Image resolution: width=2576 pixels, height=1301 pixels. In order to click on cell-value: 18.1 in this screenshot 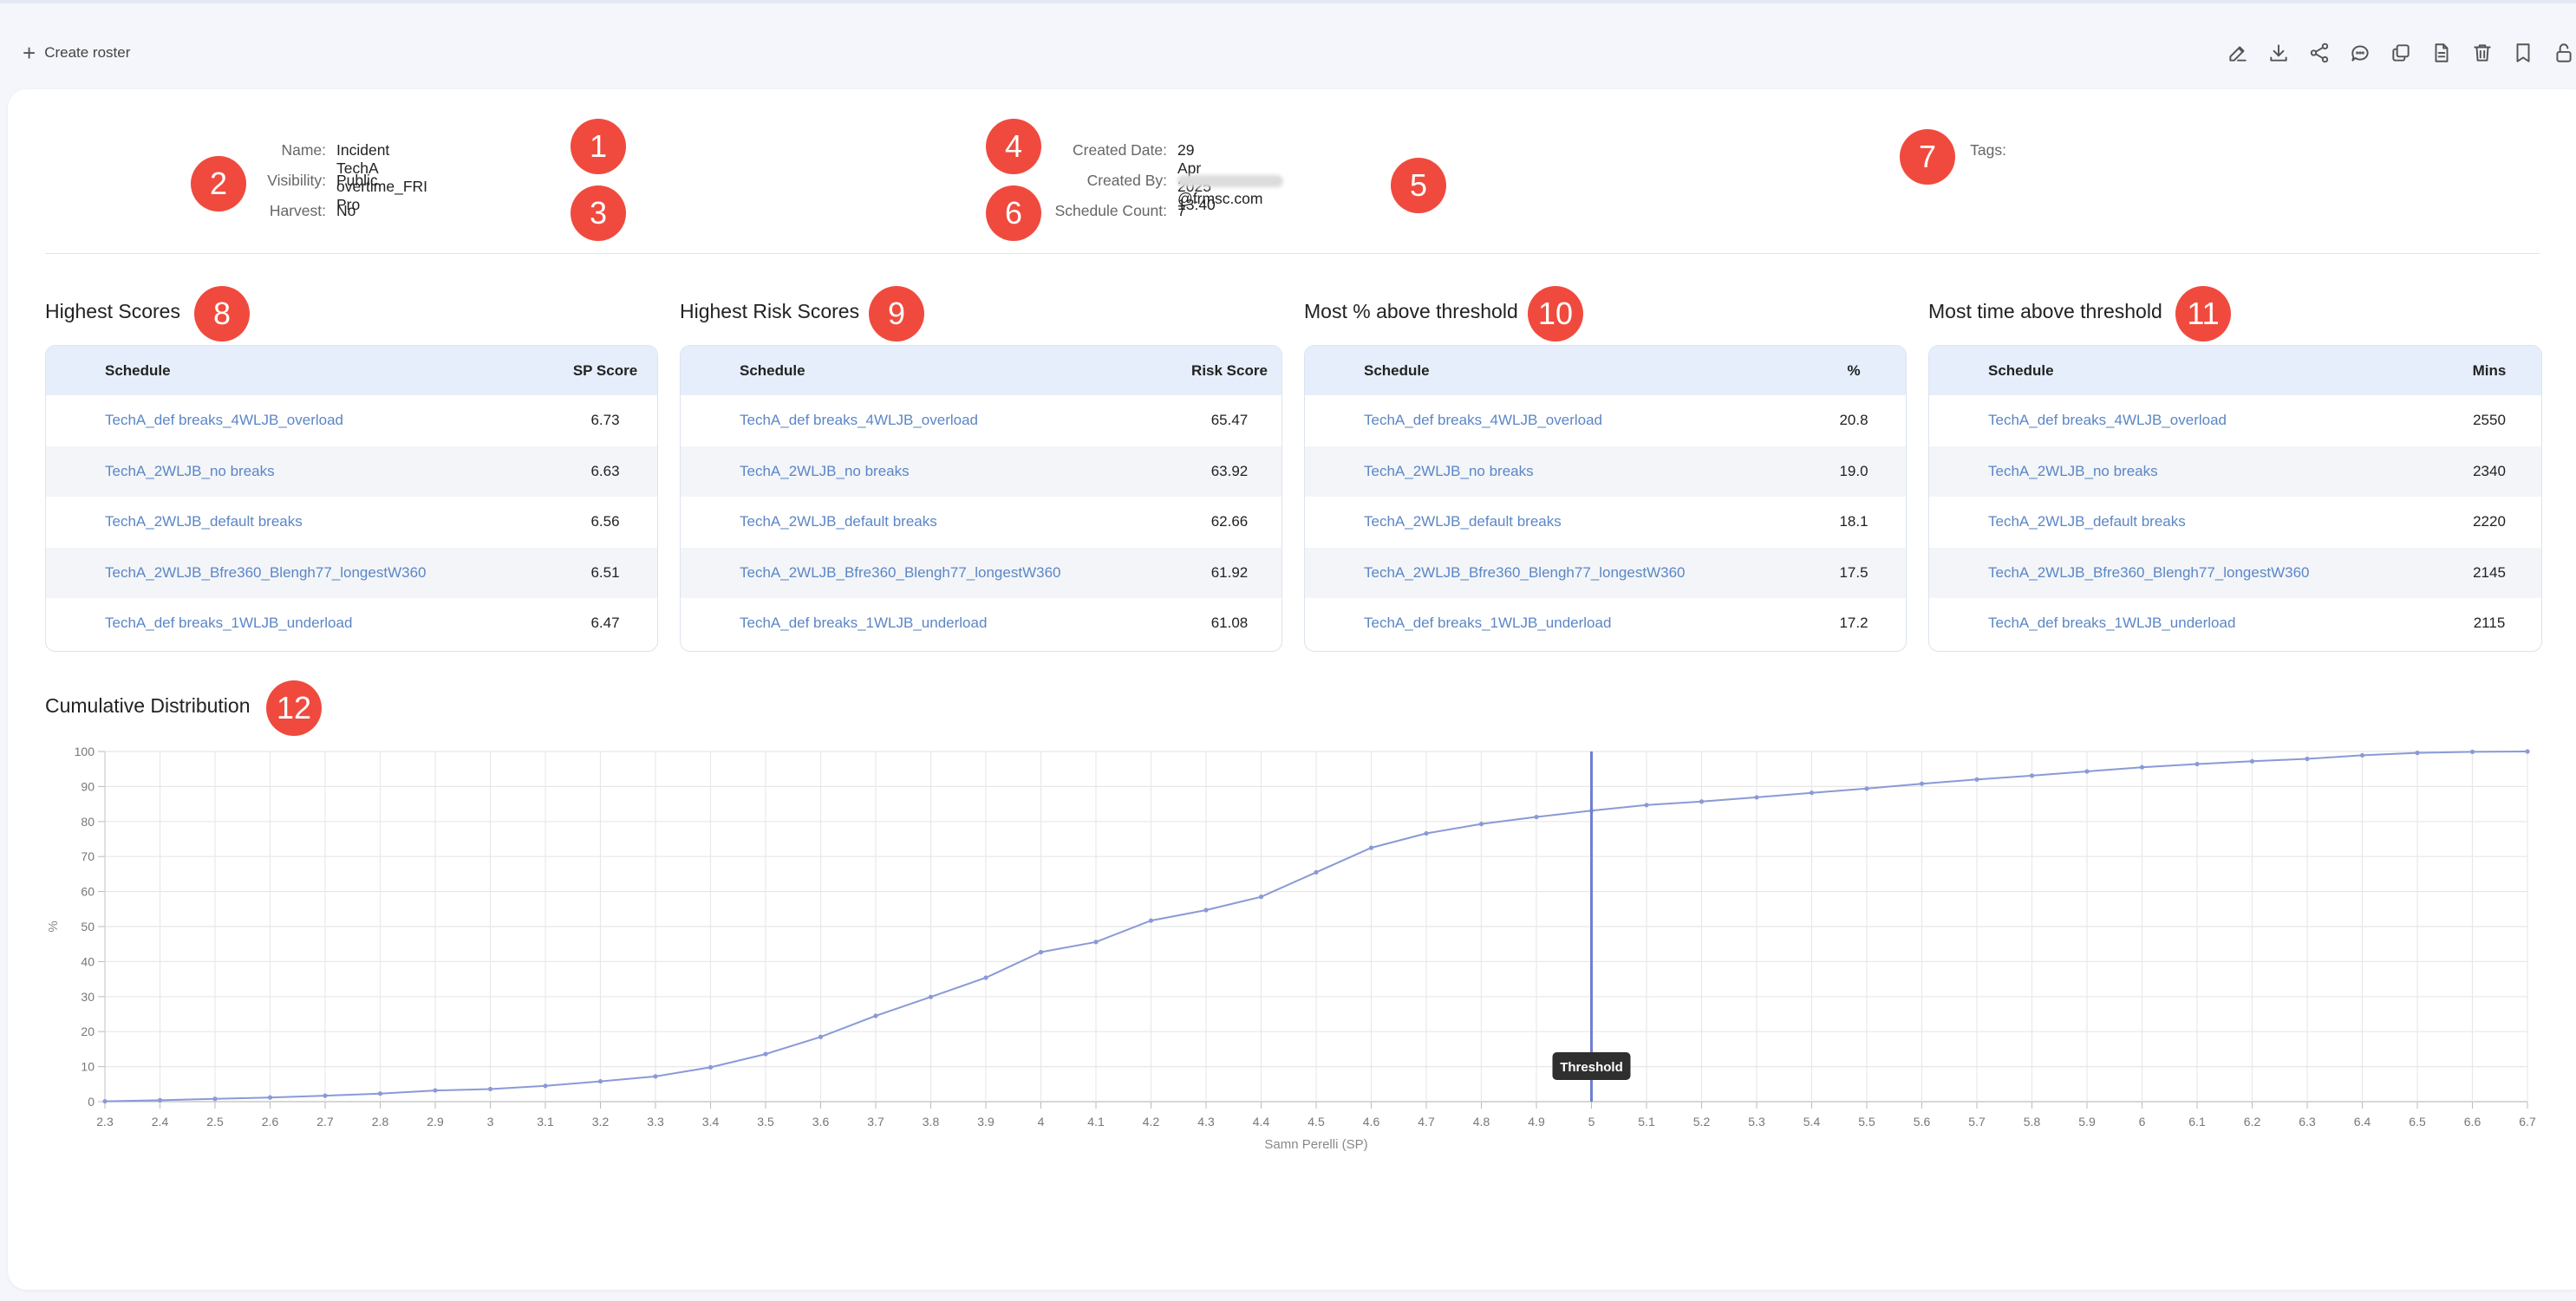, I will do `click(1854, 522)`.